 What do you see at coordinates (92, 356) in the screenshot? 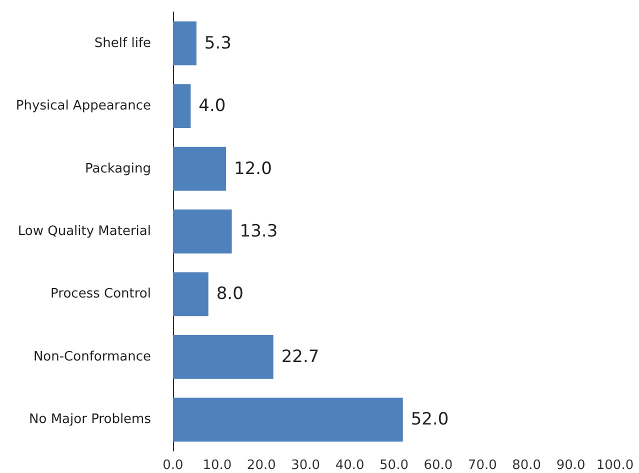
I see `y-tick-label: Non-Conformance` at bounding box center [92, 356].